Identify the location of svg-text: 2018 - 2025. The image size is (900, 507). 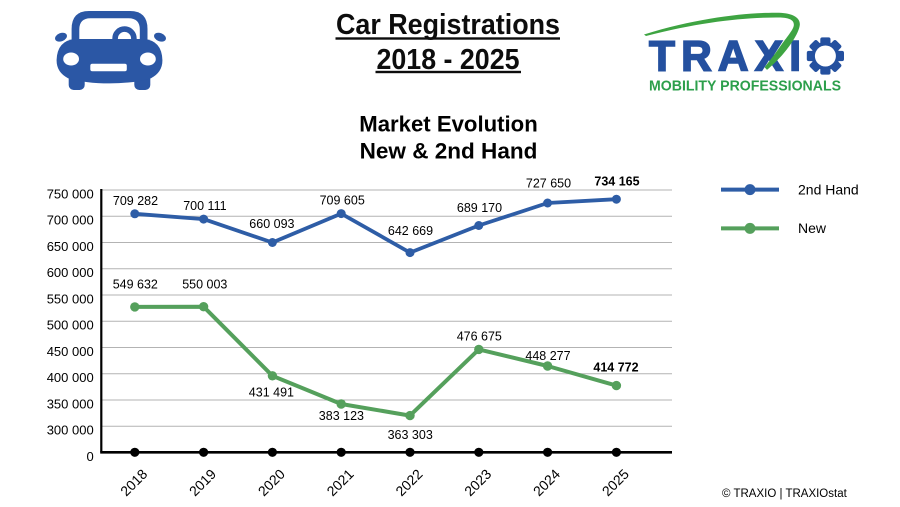
(448, 60).